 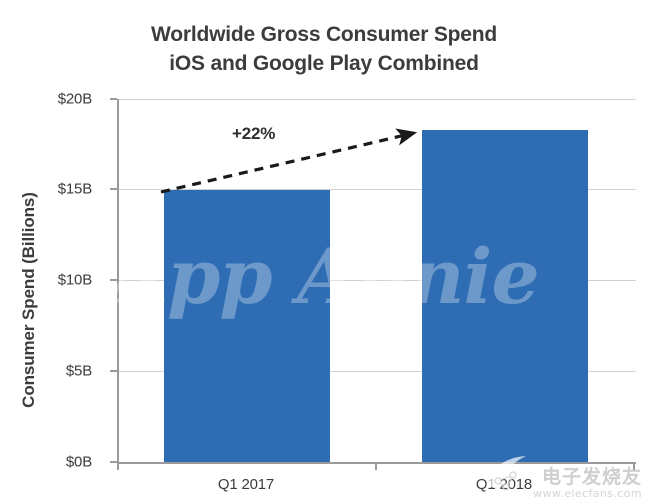 What do you see at coordinates (634, 466) in the screenshot?
I see `x-tick-mark-right` at bounding box center [634, 466].